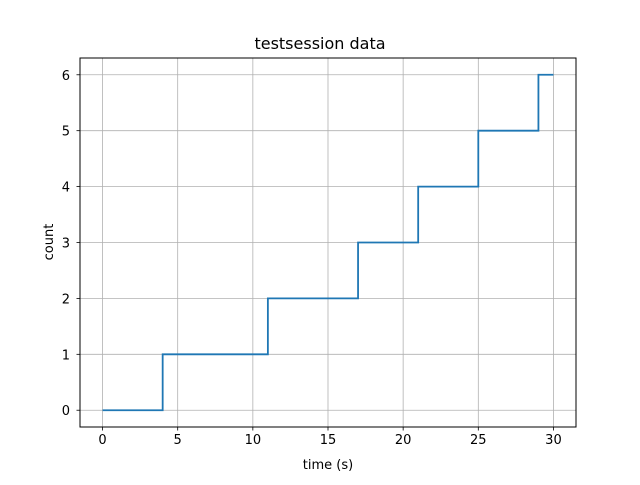 The height and width of the screenshot is (485, 640). What do you see at coordinates (66, 411) in the screenshot?
I see `y-tick-label: 0` at bounding box center [66, 411].